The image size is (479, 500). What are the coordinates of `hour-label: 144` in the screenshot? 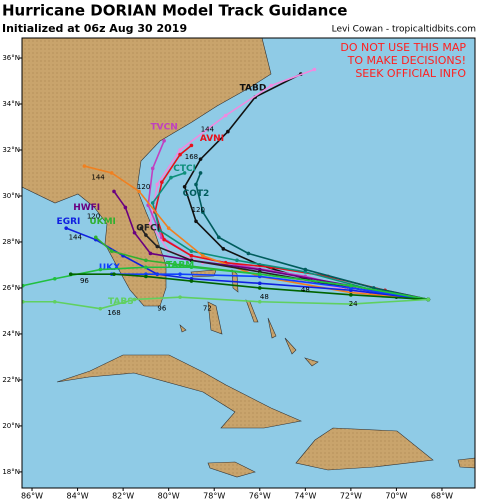 It's located at (98, 178).